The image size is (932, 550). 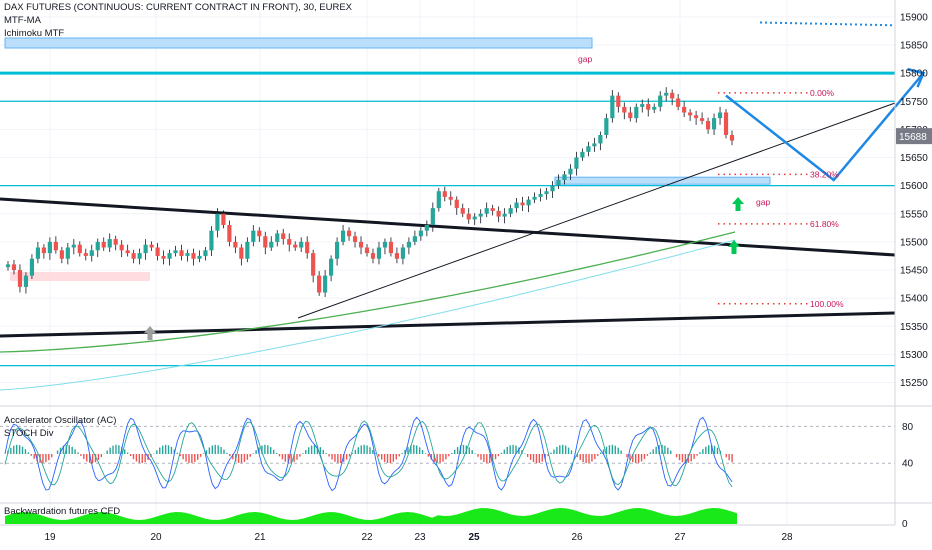 I want to click on y-tick-label: 15450, so click(x=914, y=271).